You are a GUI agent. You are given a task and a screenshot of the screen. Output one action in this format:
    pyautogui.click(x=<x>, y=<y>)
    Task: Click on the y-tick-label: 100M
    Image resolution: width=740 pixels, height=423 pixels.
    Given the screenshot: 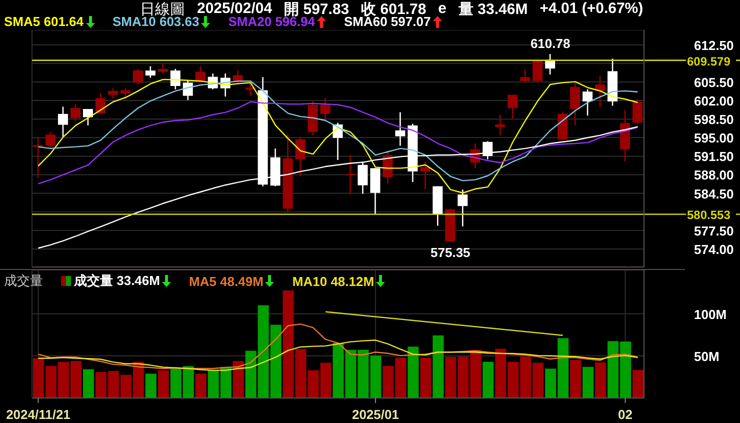 What is the action you would take?
    pyautogui.click(x=710, y=314)
    